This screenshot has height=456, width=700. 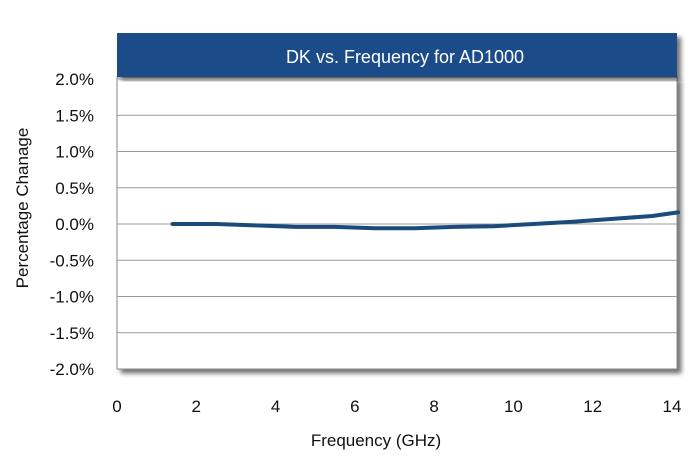 I want to click on x-axis-title: Frequency (GHz), so click(x=376, y=440).